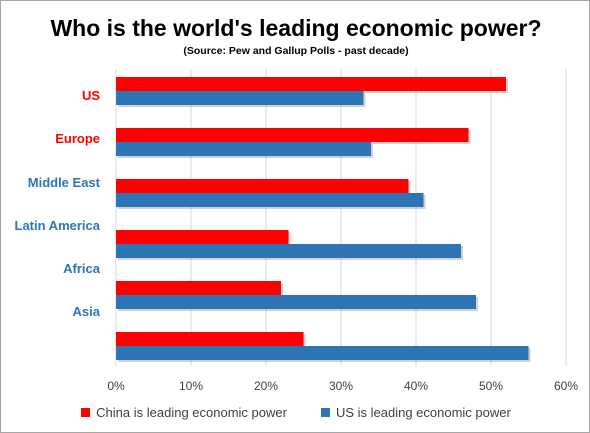 Image resolution: width=590 pixels, height=433 pixels. What do you see at coordinates (266, 386) in the screenshot?
I see `x-tick-label: 20%` at bounding box center [266, 386].